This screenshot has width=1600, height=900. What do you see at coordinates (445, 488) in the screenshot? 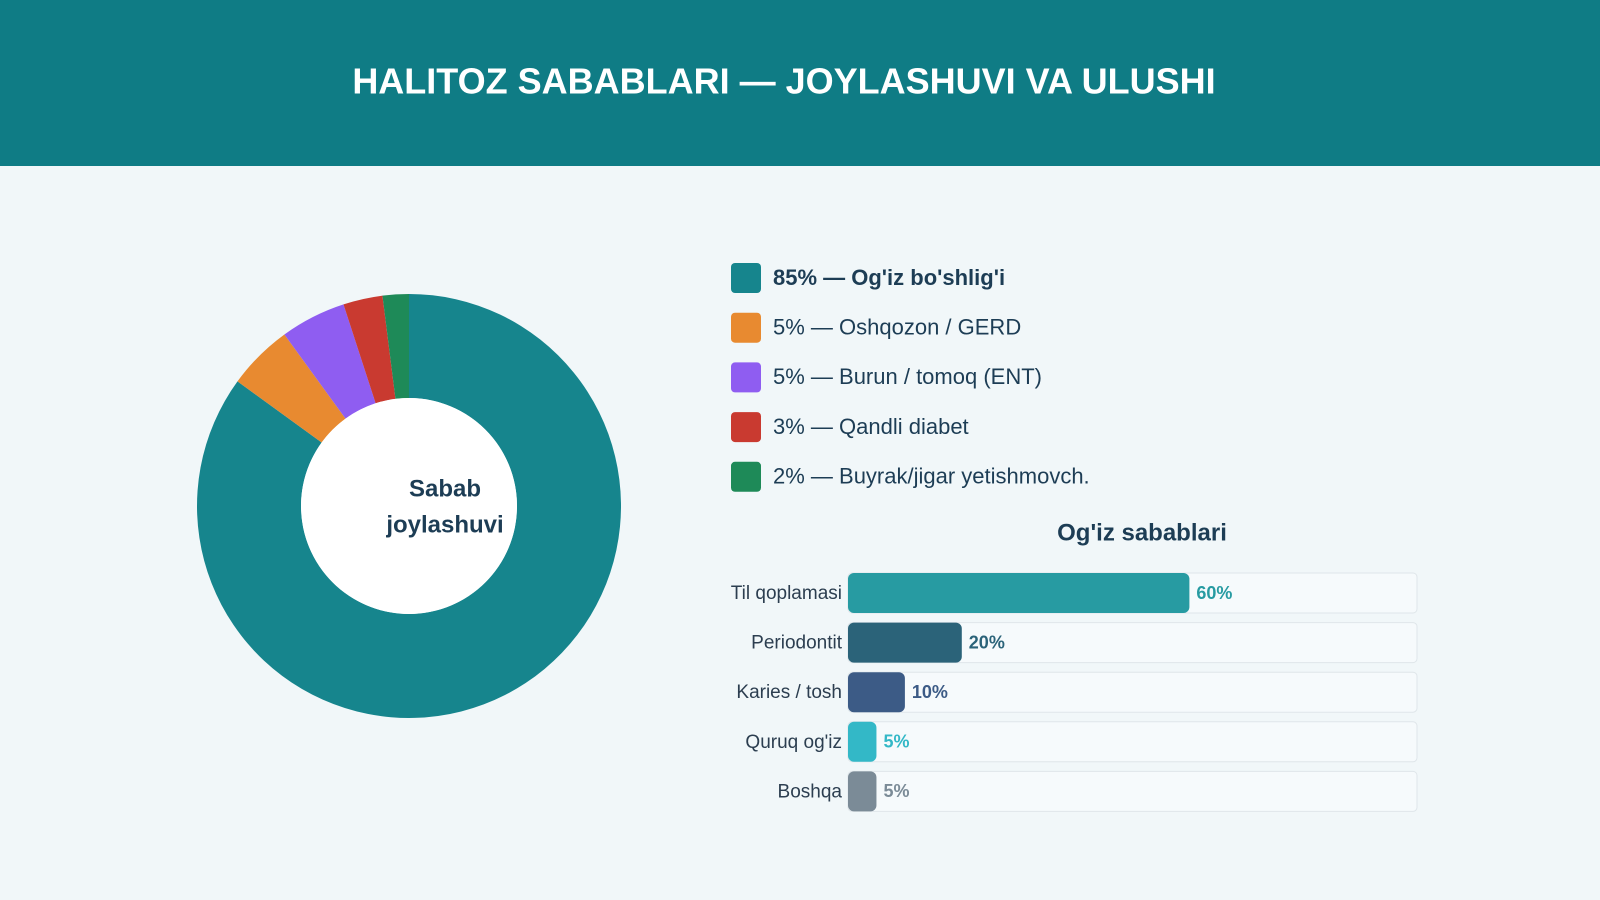
I see `donut-center-label: Sabab` at bounding box center [445, 488].